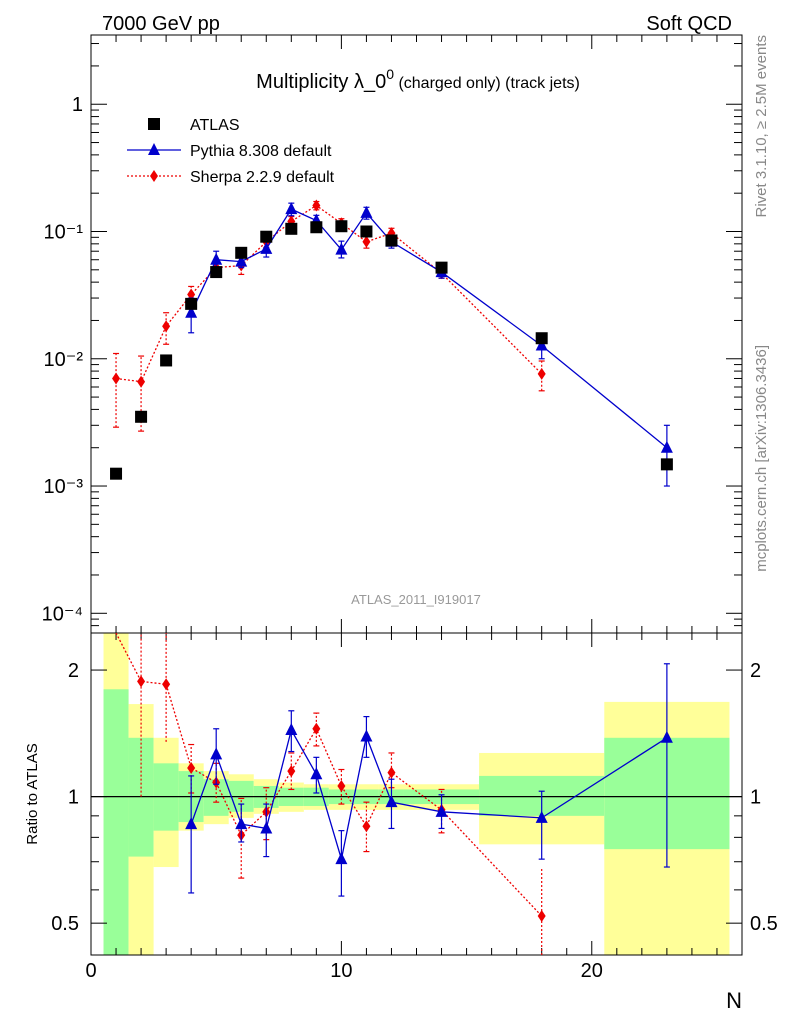 Image resolution: width=786 pixels, height=1024 pixels. Describe the element at coordinates (73, 671) in the screenshot. I see `ratio-y-tick-label-left: 2` at that location.